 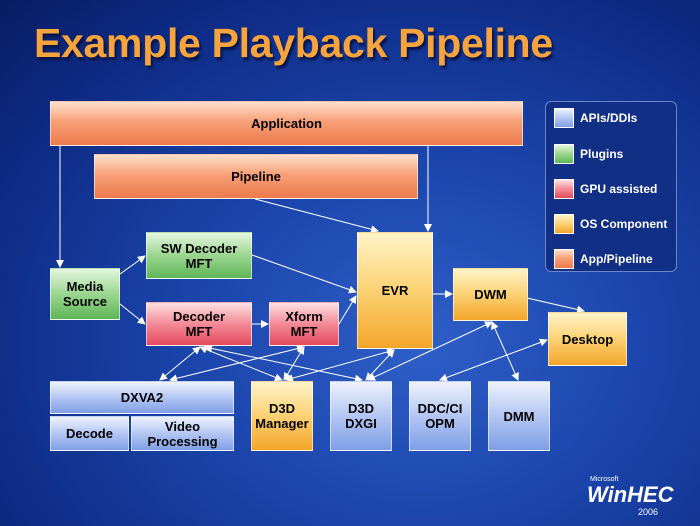 I want to click on node: Pipeline, so click(x=256, y=176).